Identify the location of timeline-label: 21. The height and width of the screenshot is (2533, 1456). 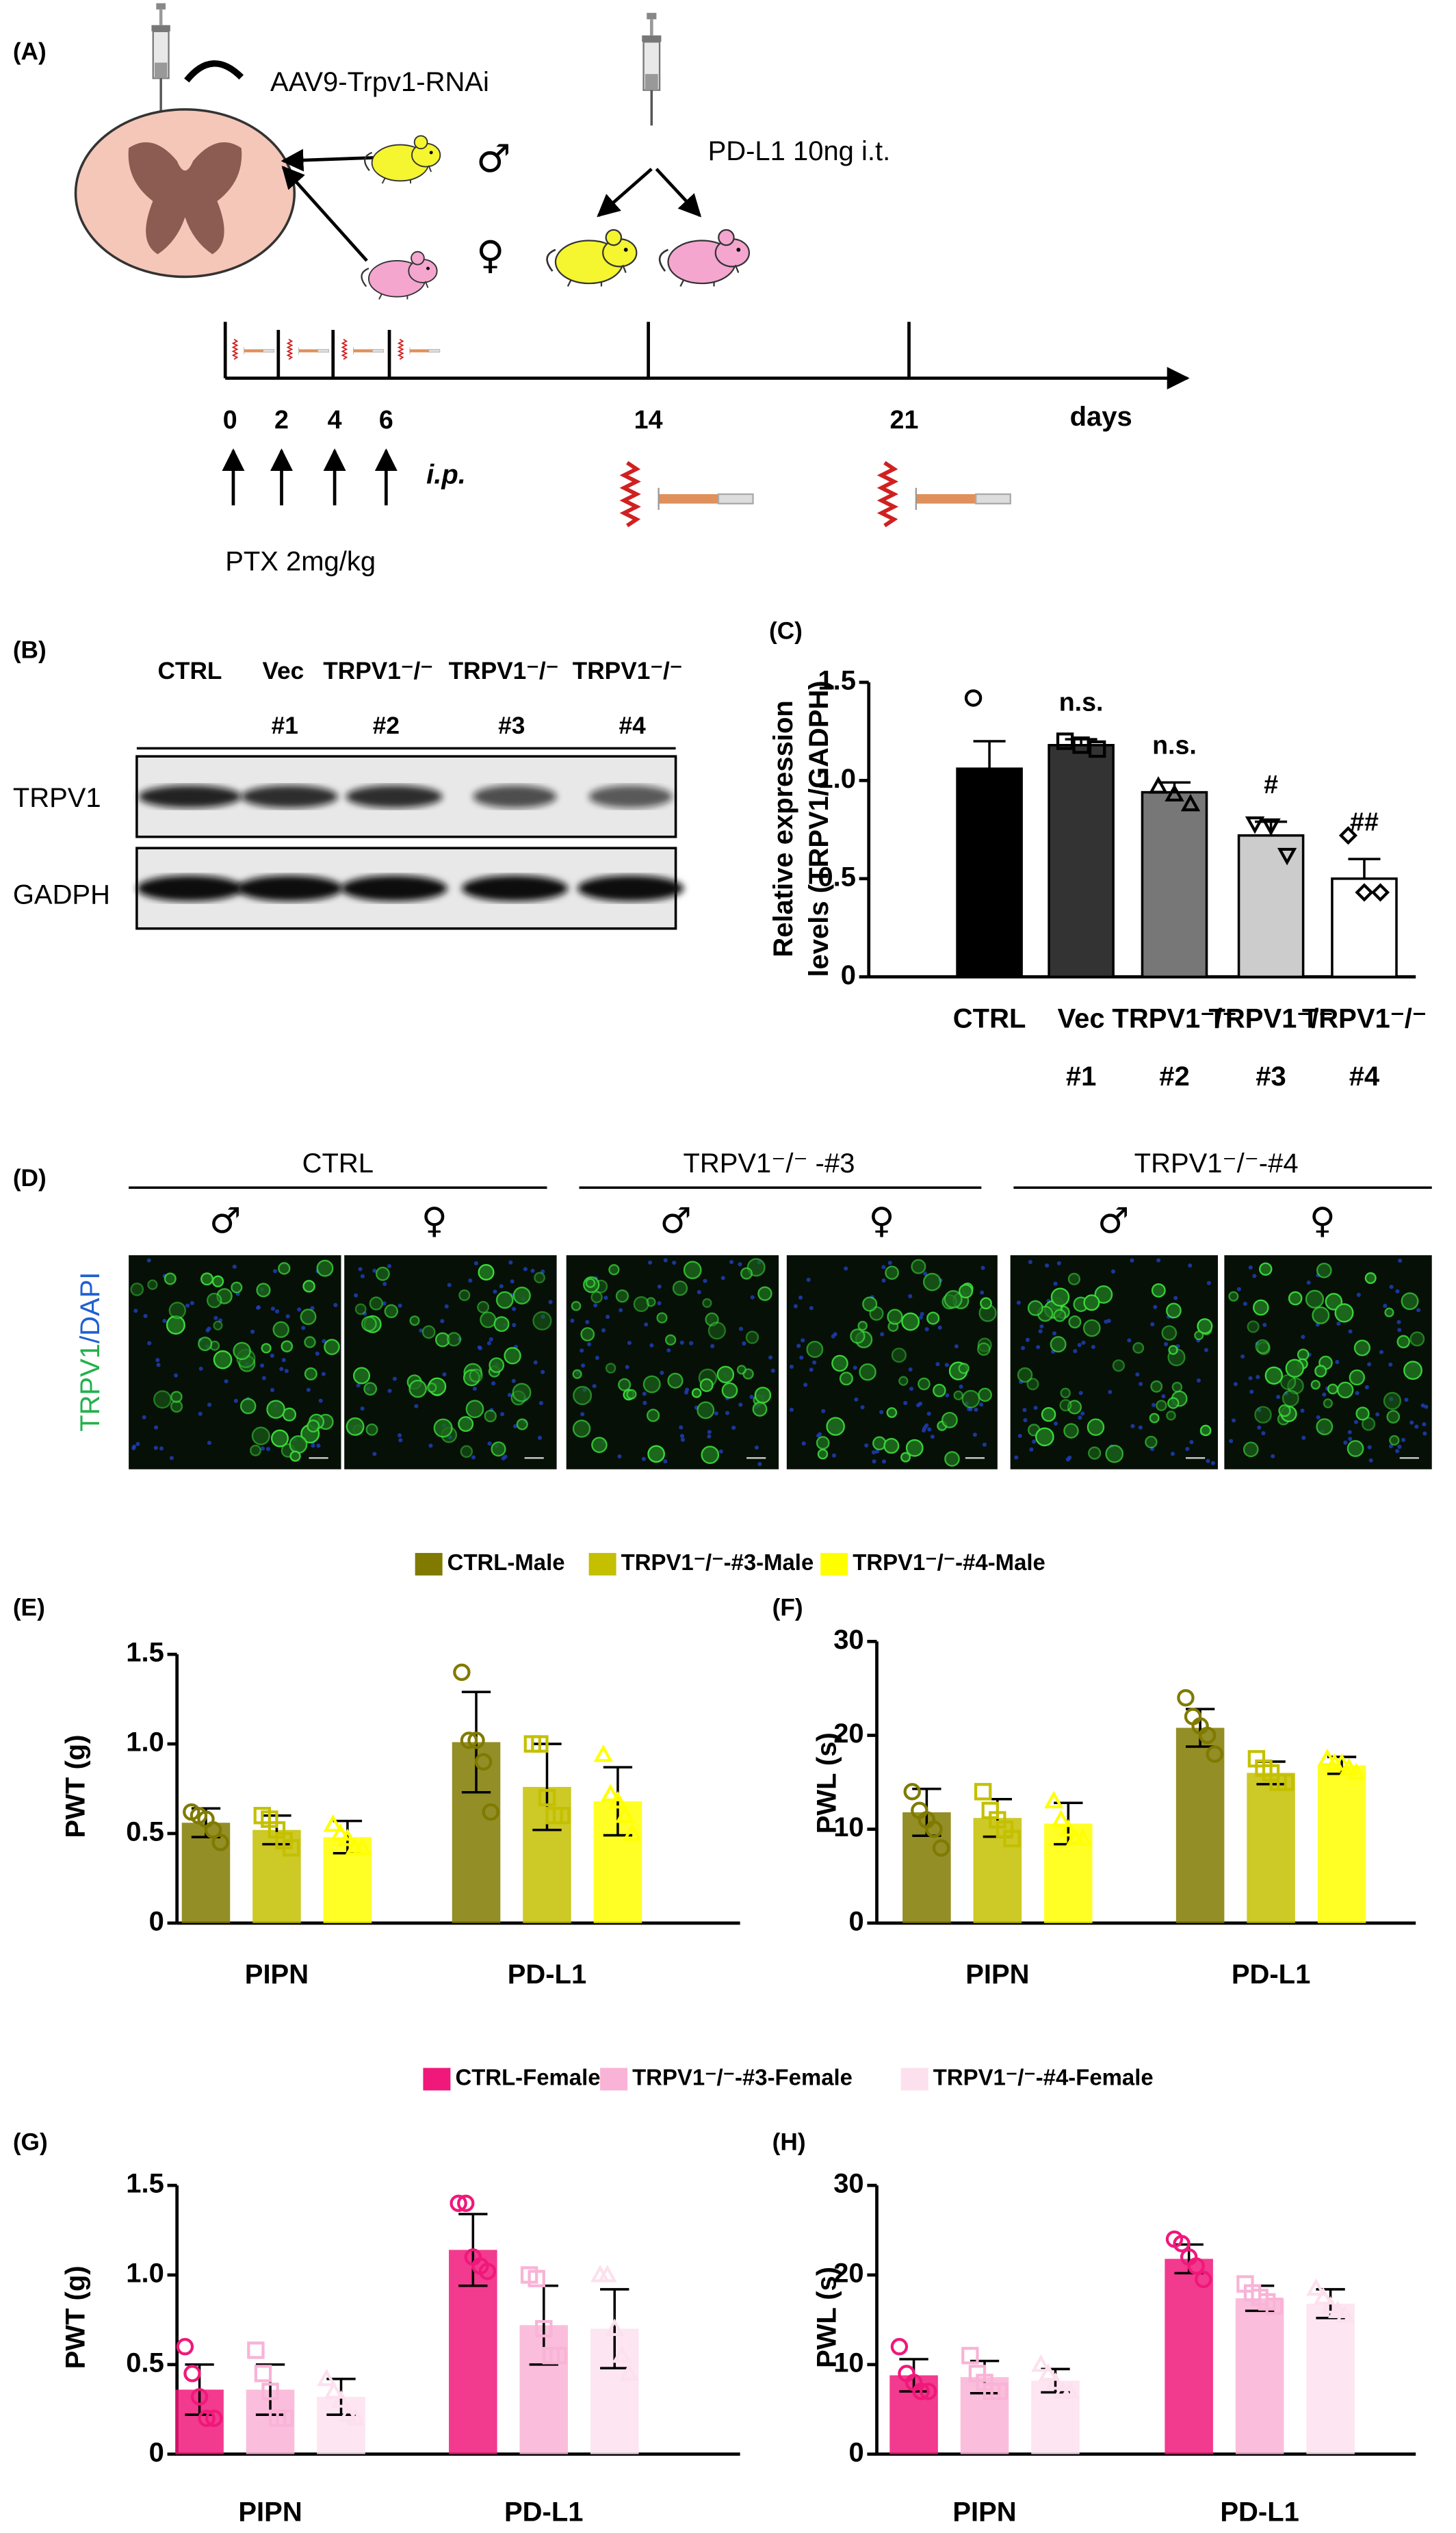
(904, 419).